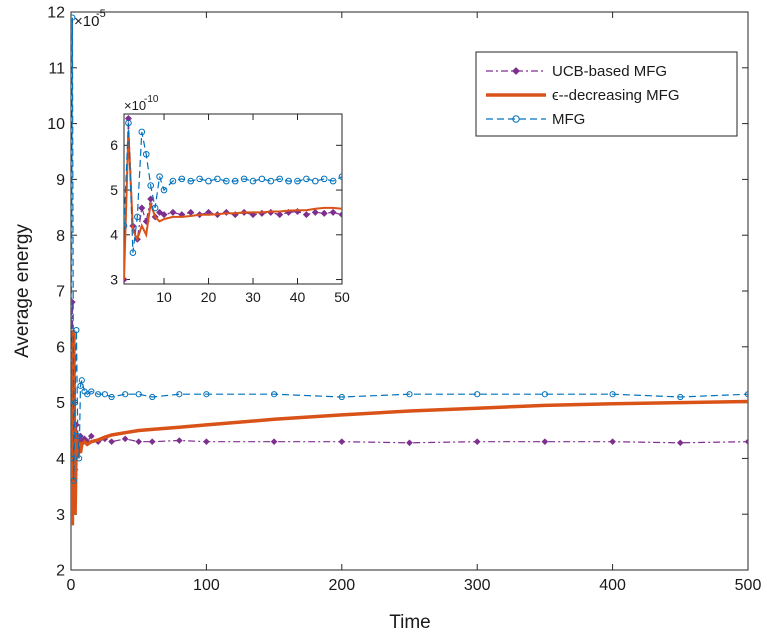 The height and width of the screenshot is (637, 767). What do you see at coordinates (71, 585) in the screenshot?
I see `main-x-tick-label: 0` at bounding box center [71, 585].